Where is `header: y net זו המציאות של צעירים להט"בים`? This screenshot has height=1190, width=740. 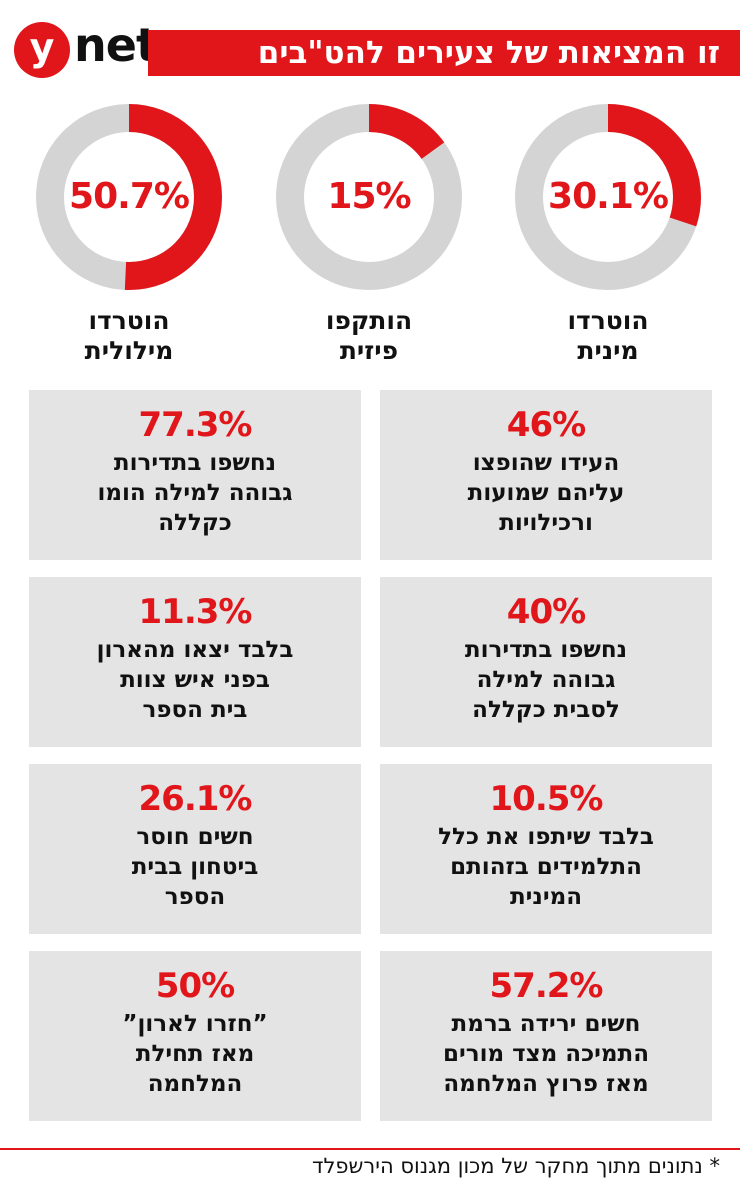 header: y net זו המציאות של צעירים להט"בים is located at coordinates (370, 50).